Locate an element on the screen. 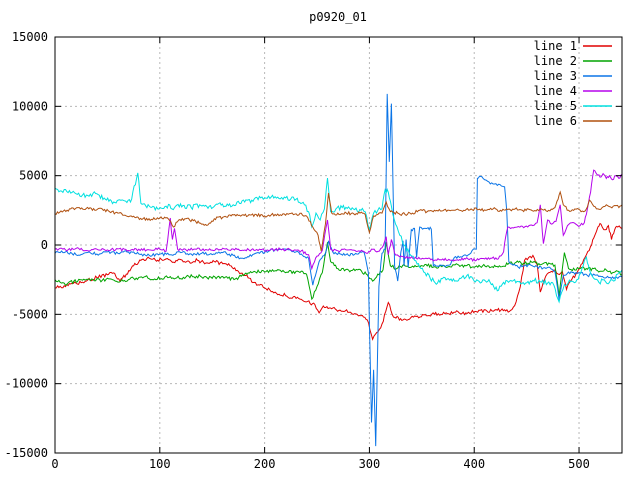 The image size is (640, 480). y-tick-label: 10000 is located at coordinates (30, 106).